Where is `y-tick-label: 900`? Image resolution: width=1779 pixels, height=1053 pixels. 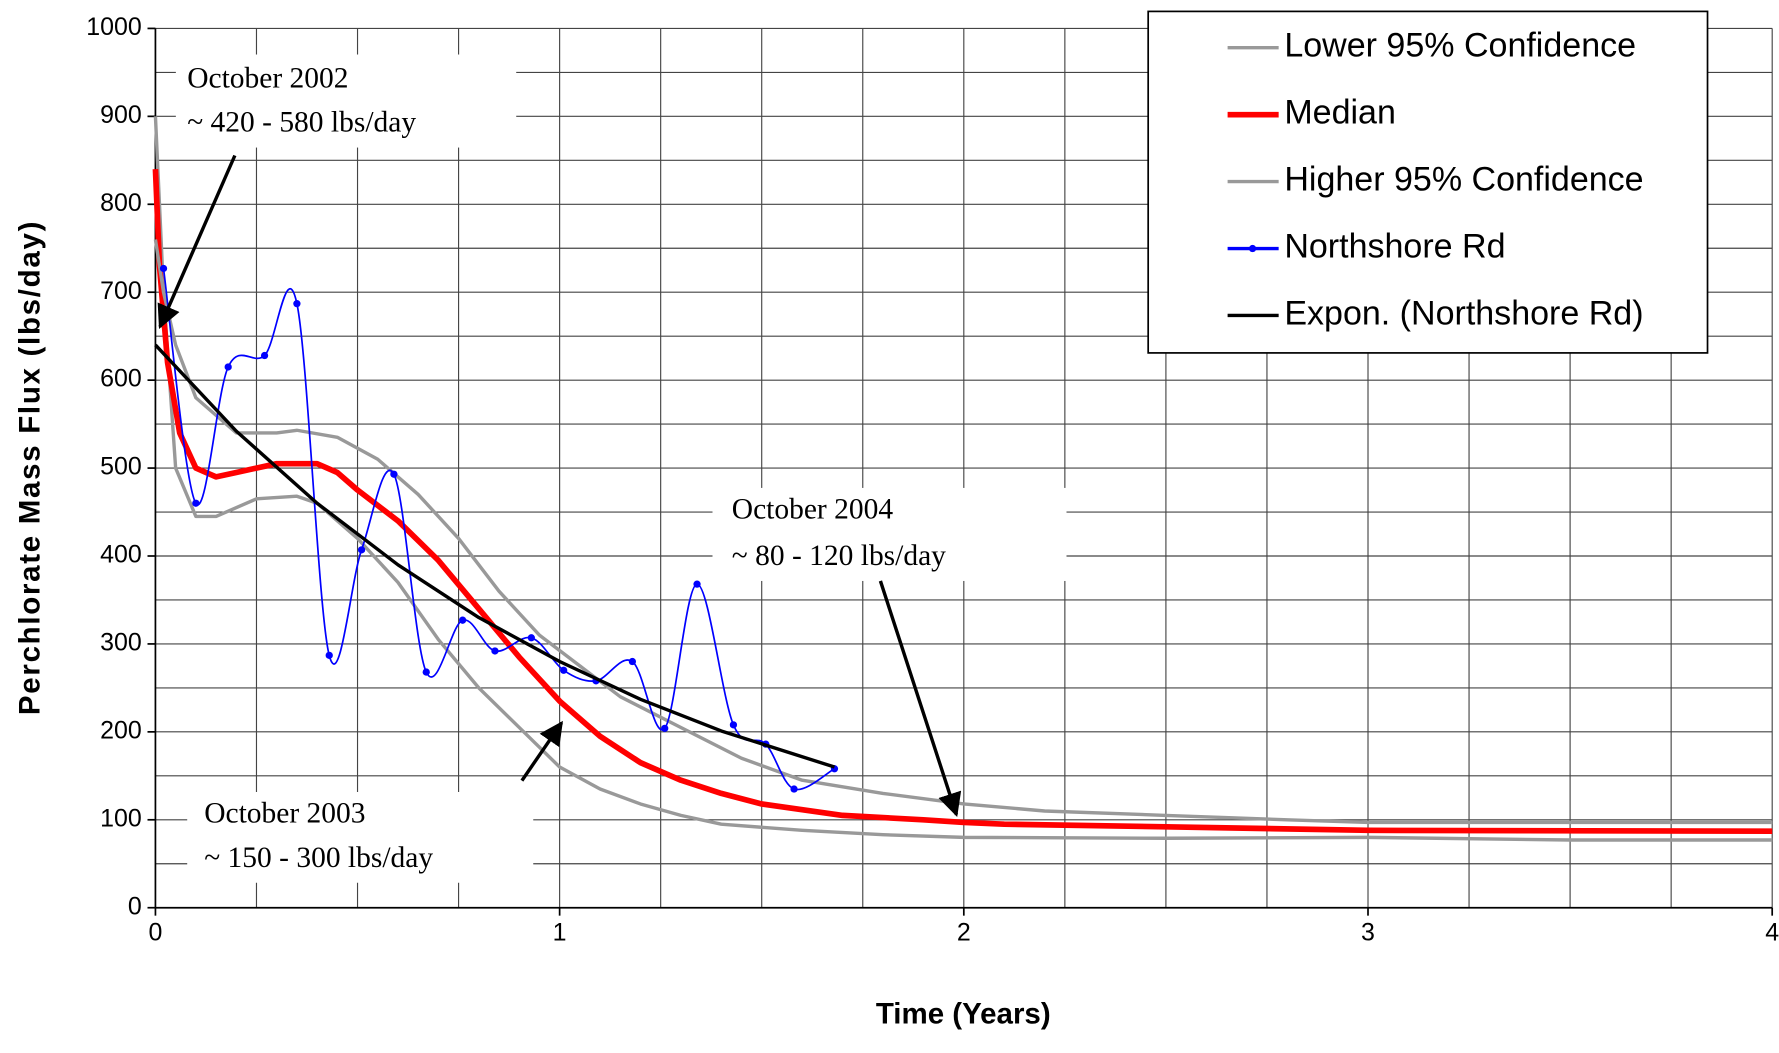
y-tick-label: 900 is located at coordinates (121, 115).